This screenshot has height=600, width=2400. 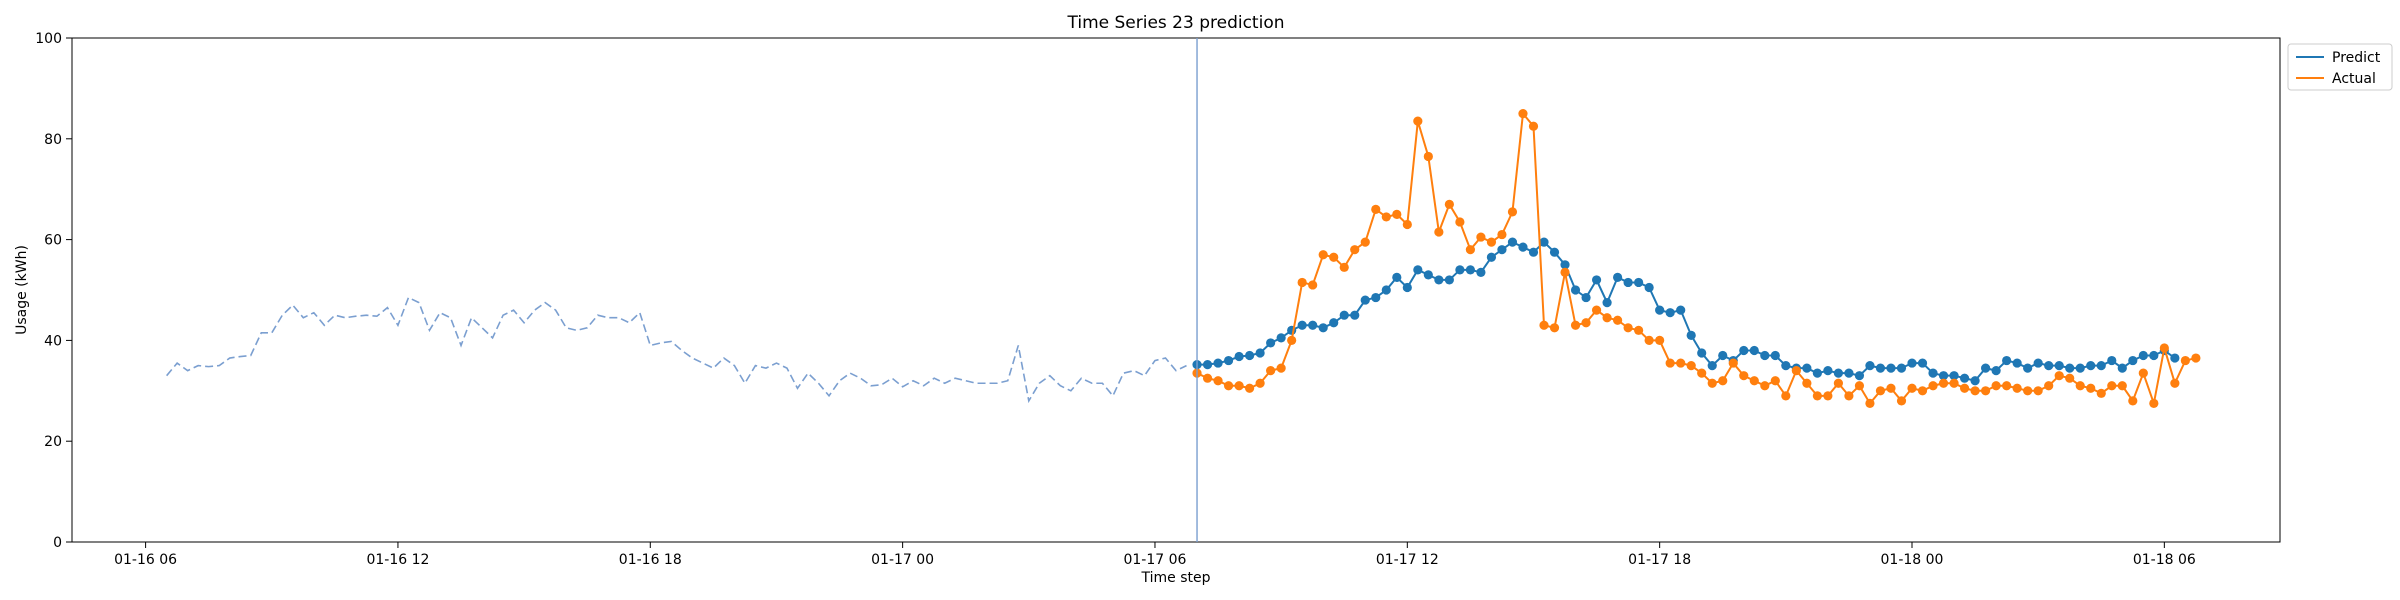 I want to click on y-axis: 0 20 40 60 80 100, so click(x=53, y=291).